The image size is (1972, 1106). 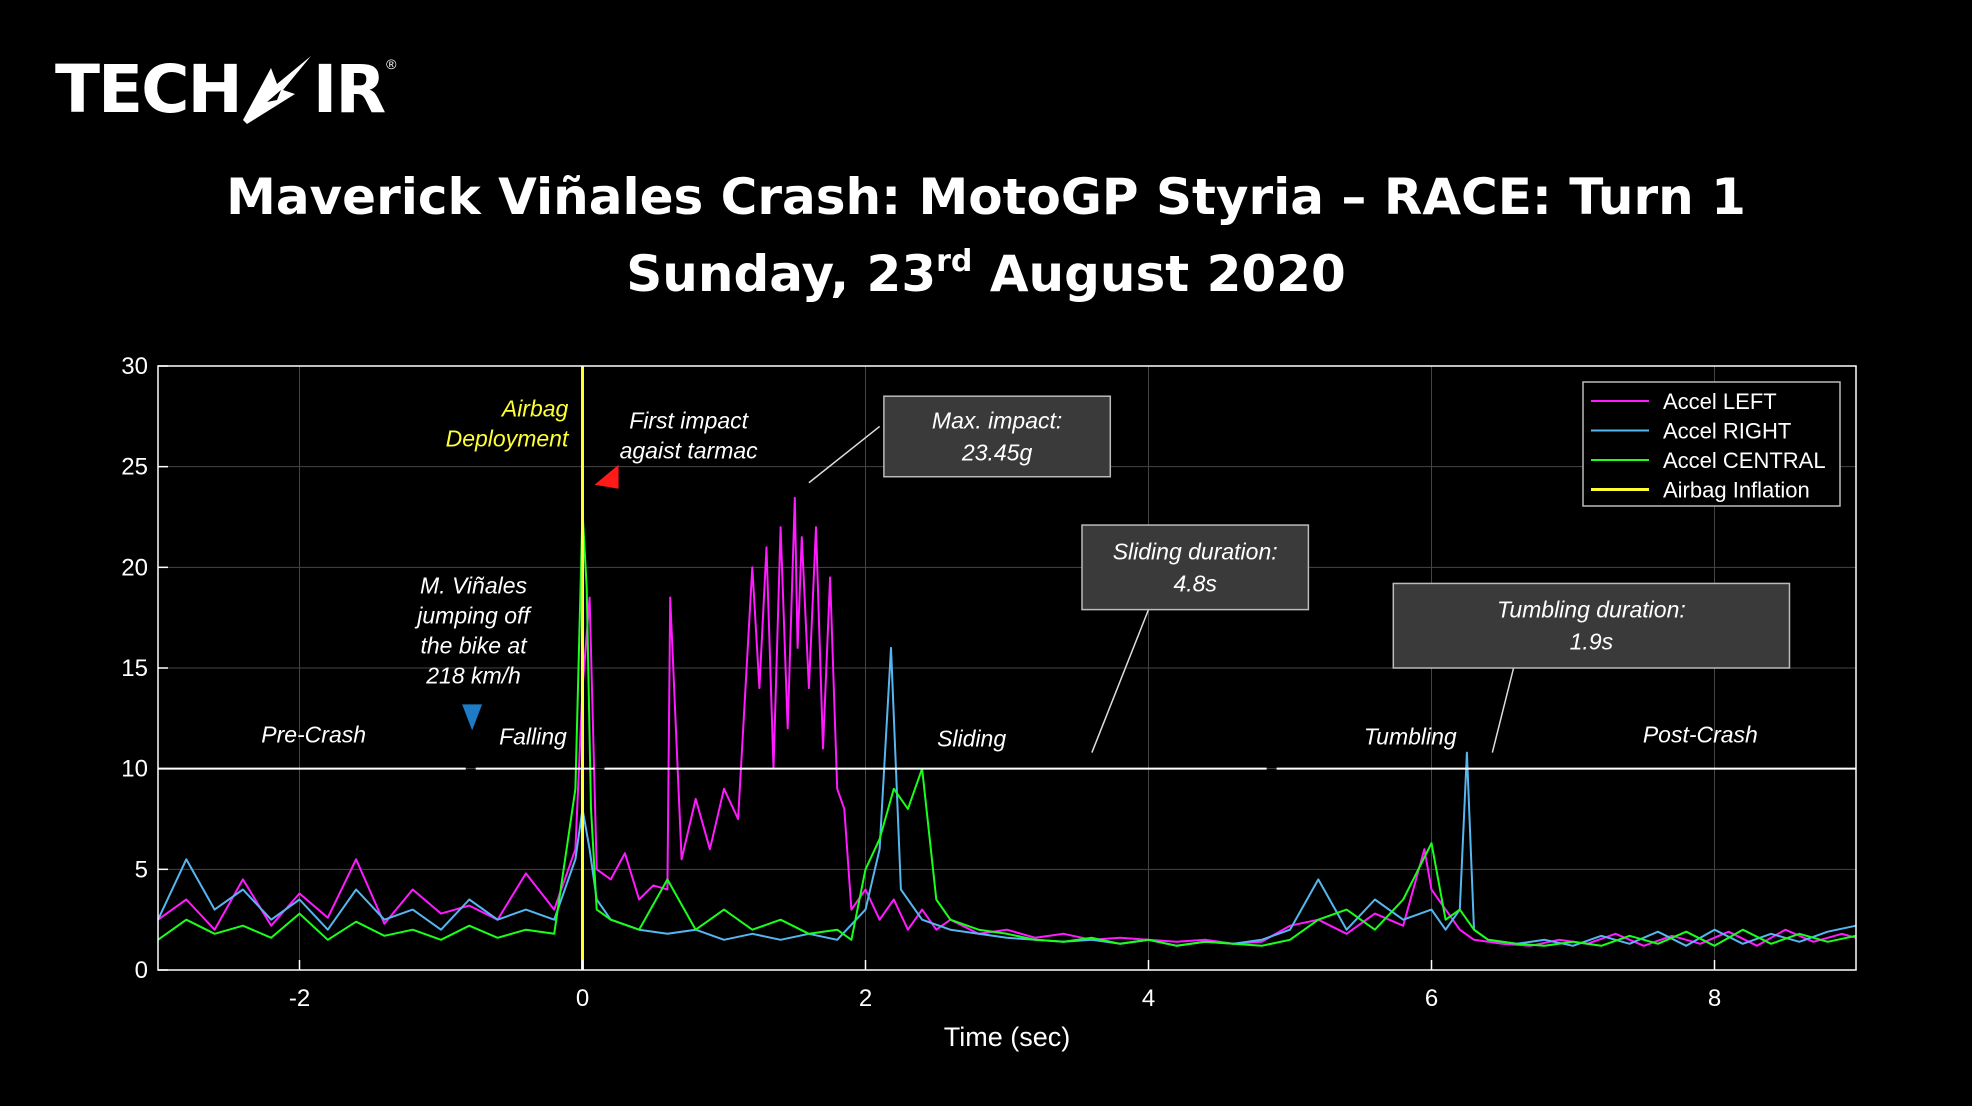 What do you see at coordinates (134, 366) in the screenshot?
I see `y-tick-label: 30` at bounding box center [134, 366].